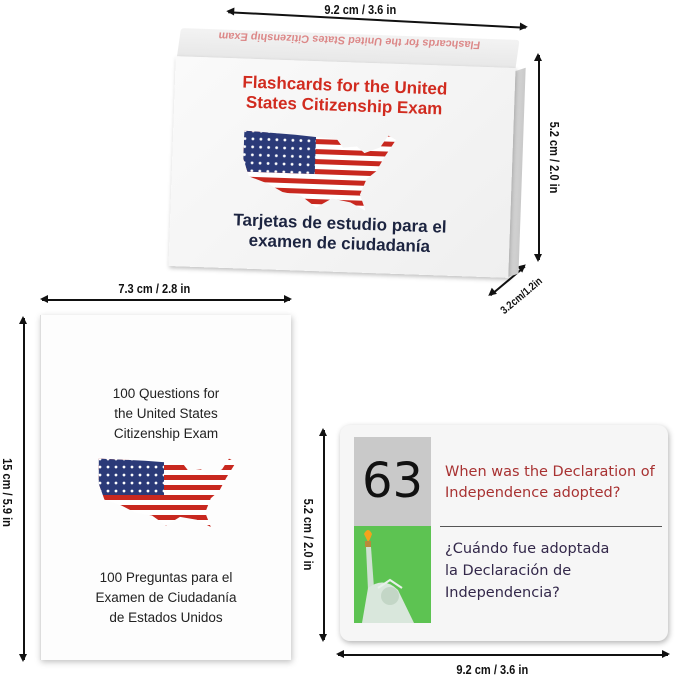 The width and height of the screenshot is (679, 685). Describe the element at coordinates (166, 393) in the screenshot. I see `booklet-title-line: 100 Questions for` at that location.